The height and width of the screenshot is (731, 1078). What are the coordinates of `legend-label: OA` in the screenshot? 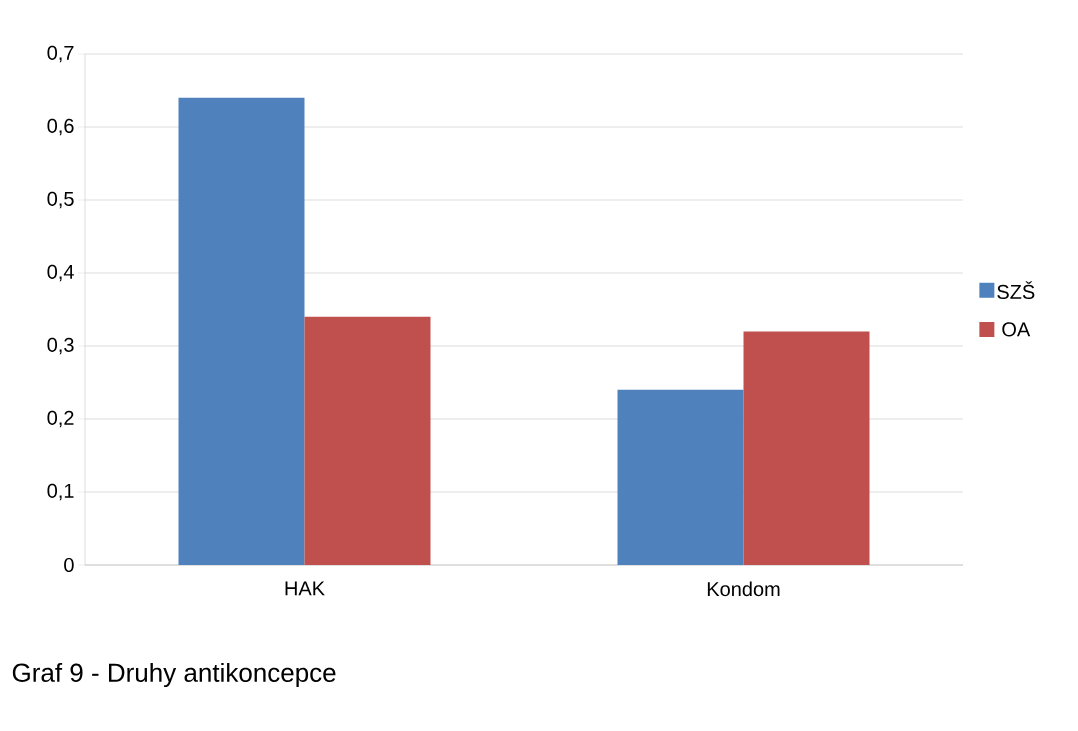 It's located at (1016, 329).